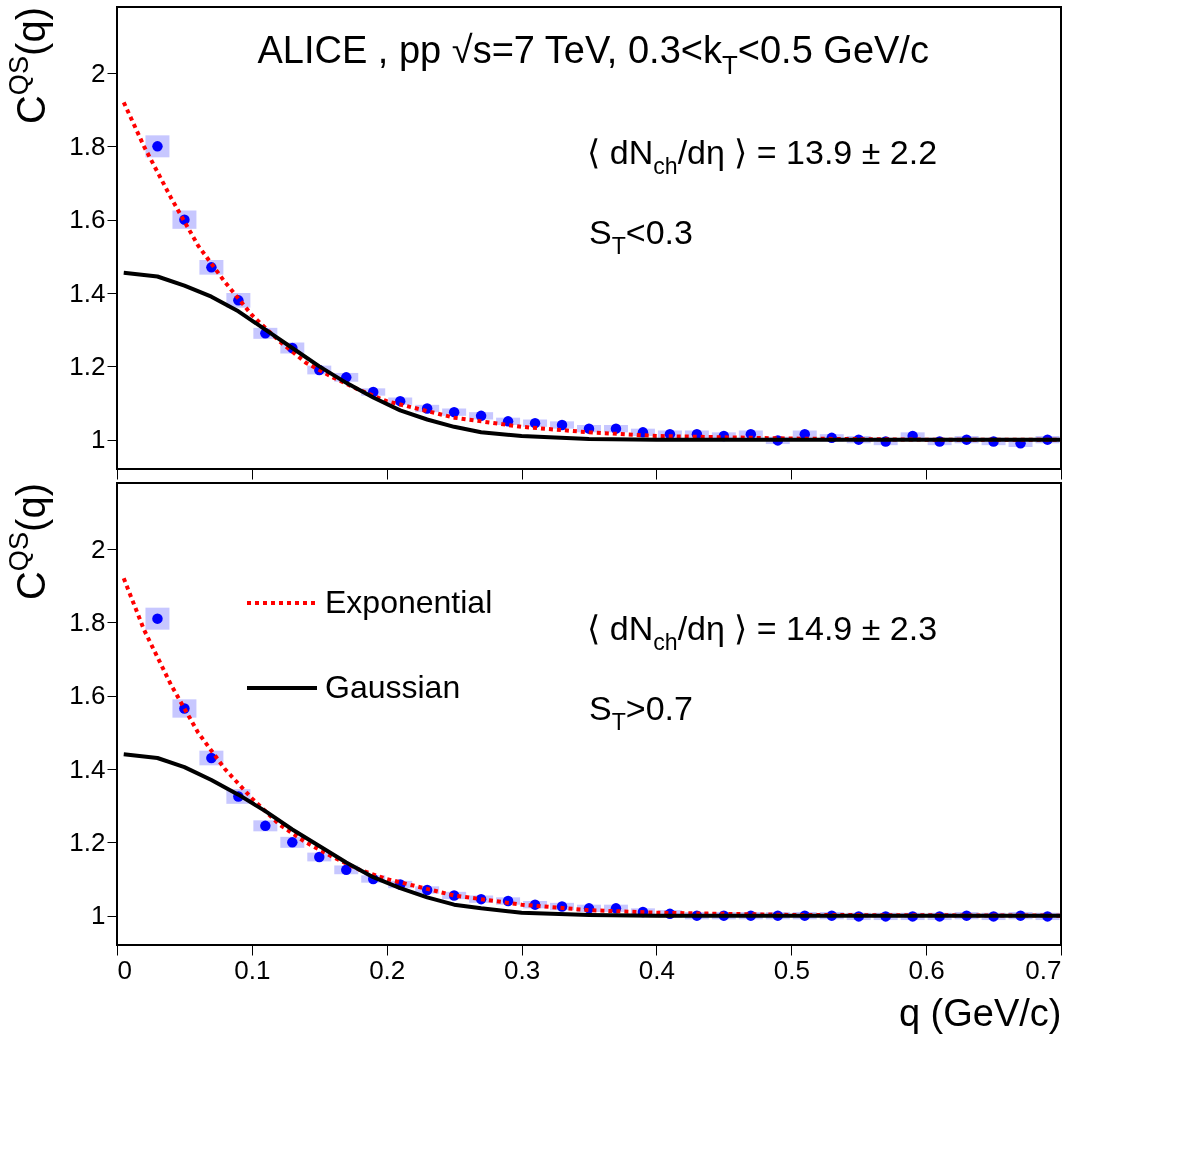  Describe the element at coordinates (124, 969) in the screenshot. I see `x-tick-label: 0` at that location.